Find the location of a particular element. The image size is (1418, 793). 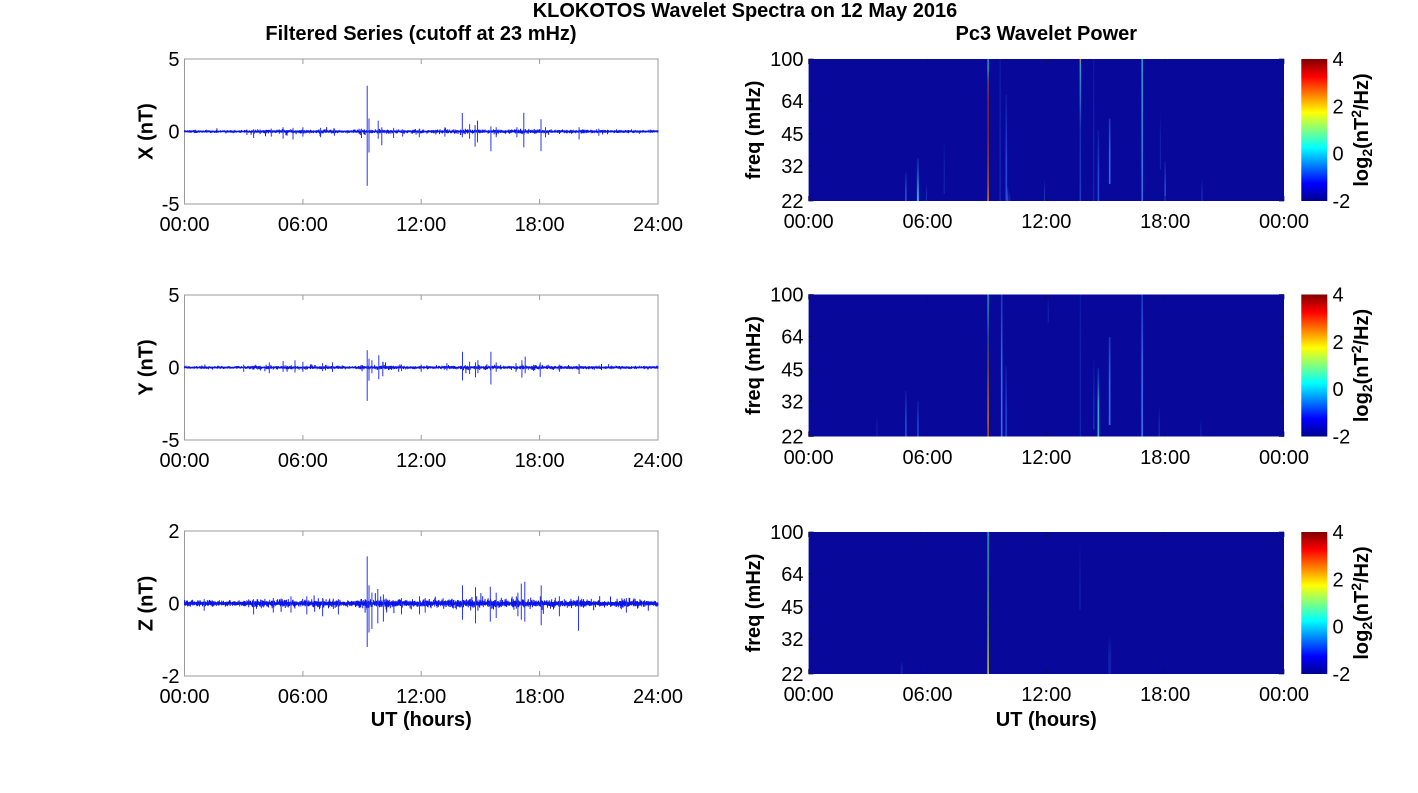

svg-text: X (nT) is located at coordinates (147, 131).